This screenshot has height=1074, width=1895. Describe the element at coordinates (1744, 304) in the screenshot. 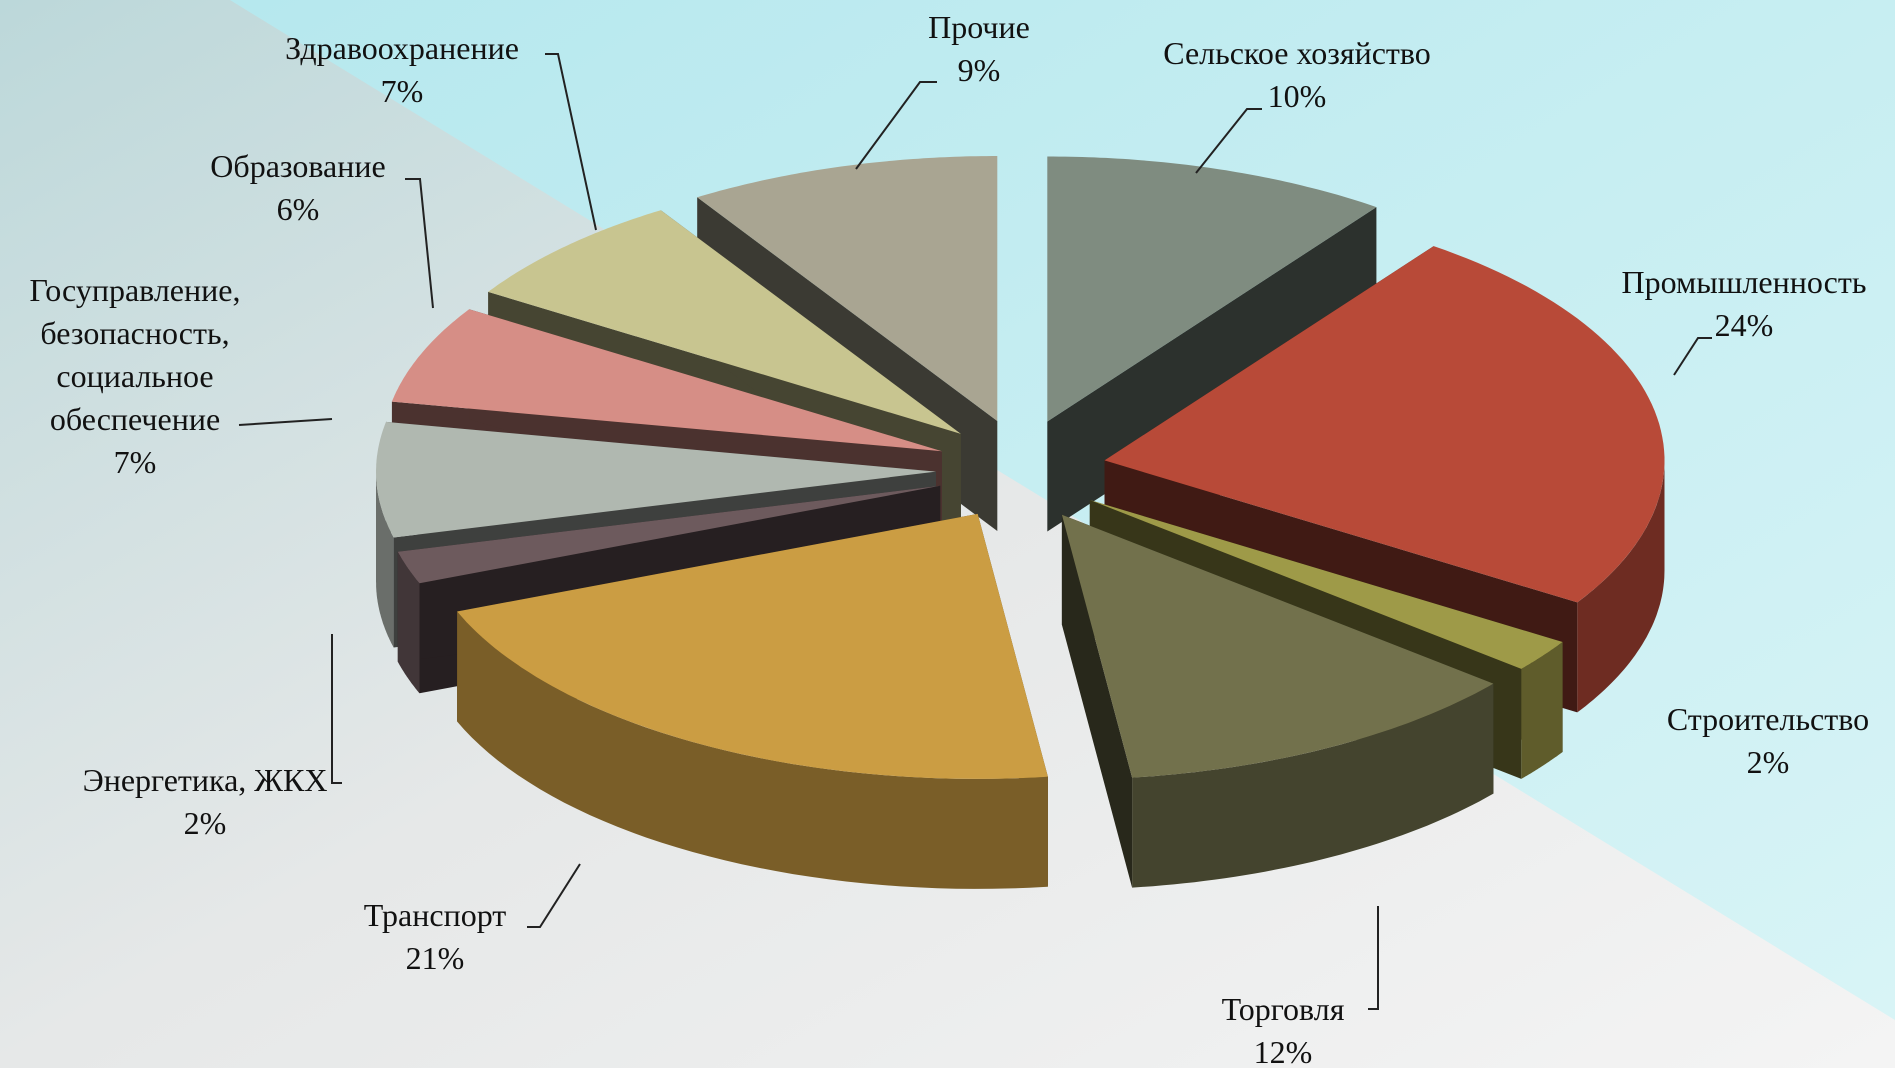

I see `data-label: Промышленность 24%` at that location.